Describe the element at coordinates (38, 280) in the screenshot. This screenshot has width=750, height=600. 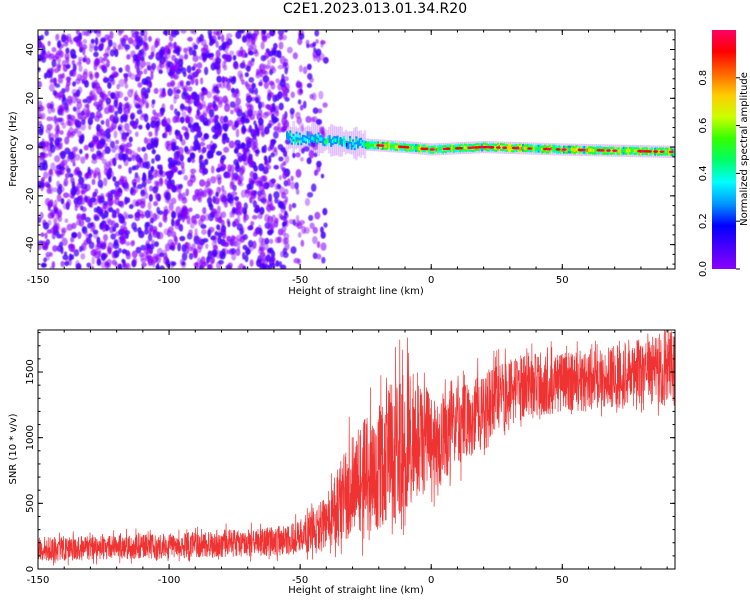
I see `spectrogram-xtick-label: -150` at that location.